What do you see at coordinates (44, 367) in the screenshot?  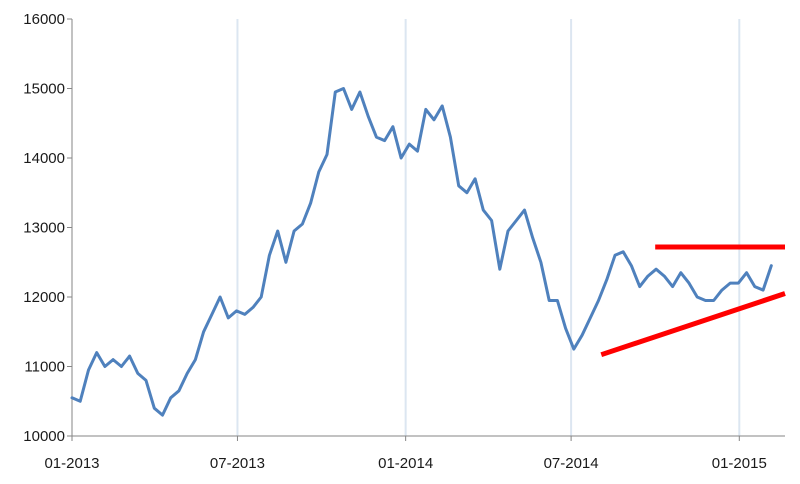 I see `y-tick-label: 11000` at bounding box center [44, 367].